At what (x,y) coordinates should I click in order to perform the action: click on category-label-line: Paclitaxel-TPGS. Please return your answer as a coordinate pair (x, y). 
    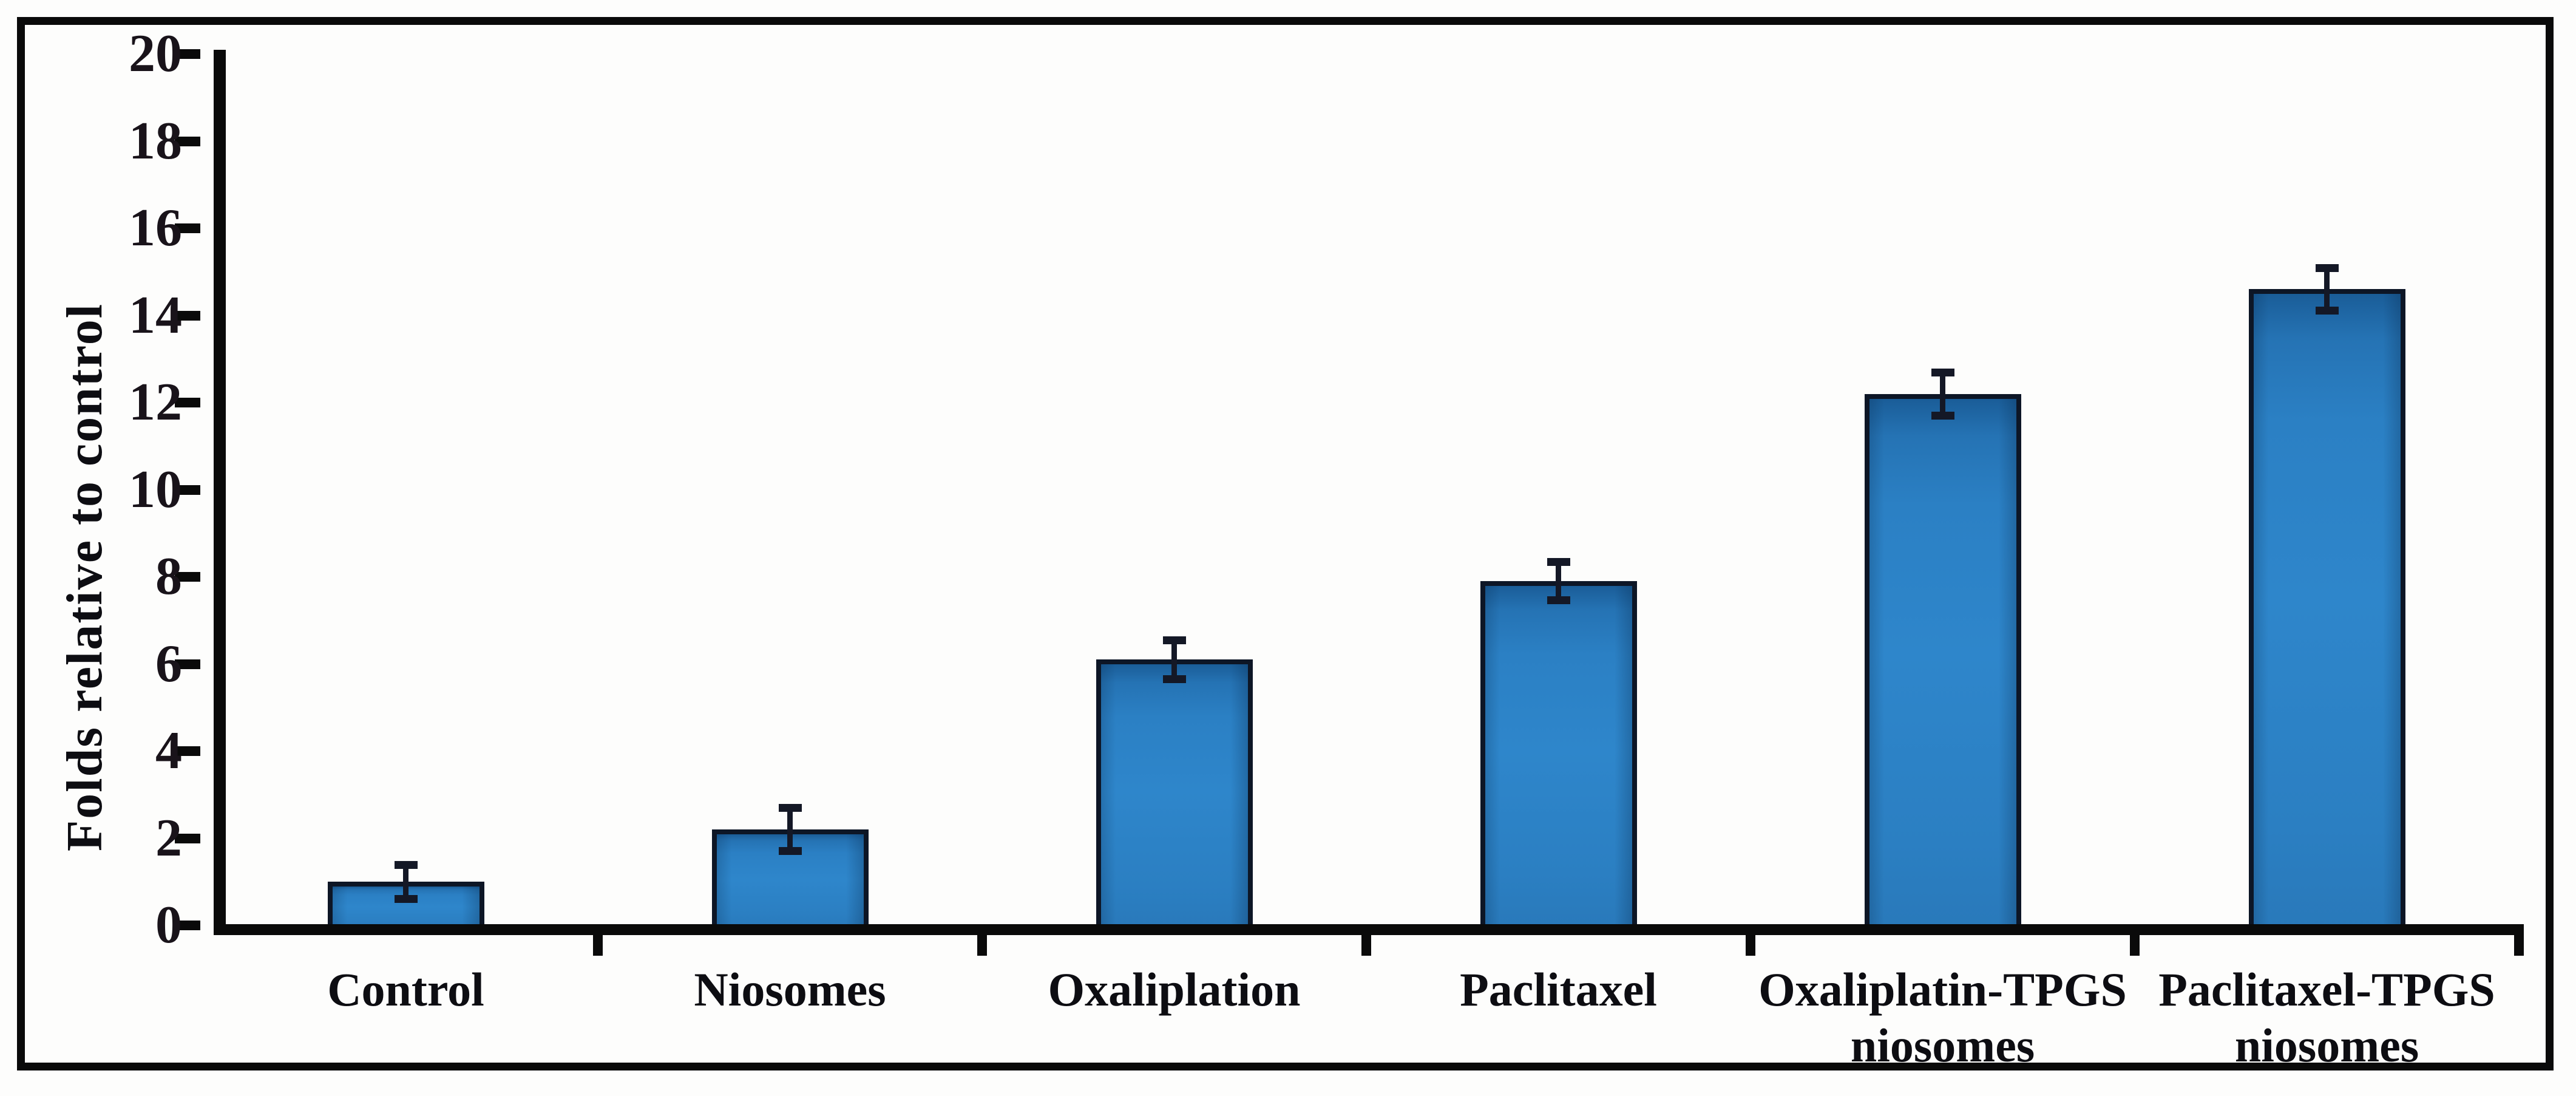
    Looking at the image, I should click on (2326, 989).